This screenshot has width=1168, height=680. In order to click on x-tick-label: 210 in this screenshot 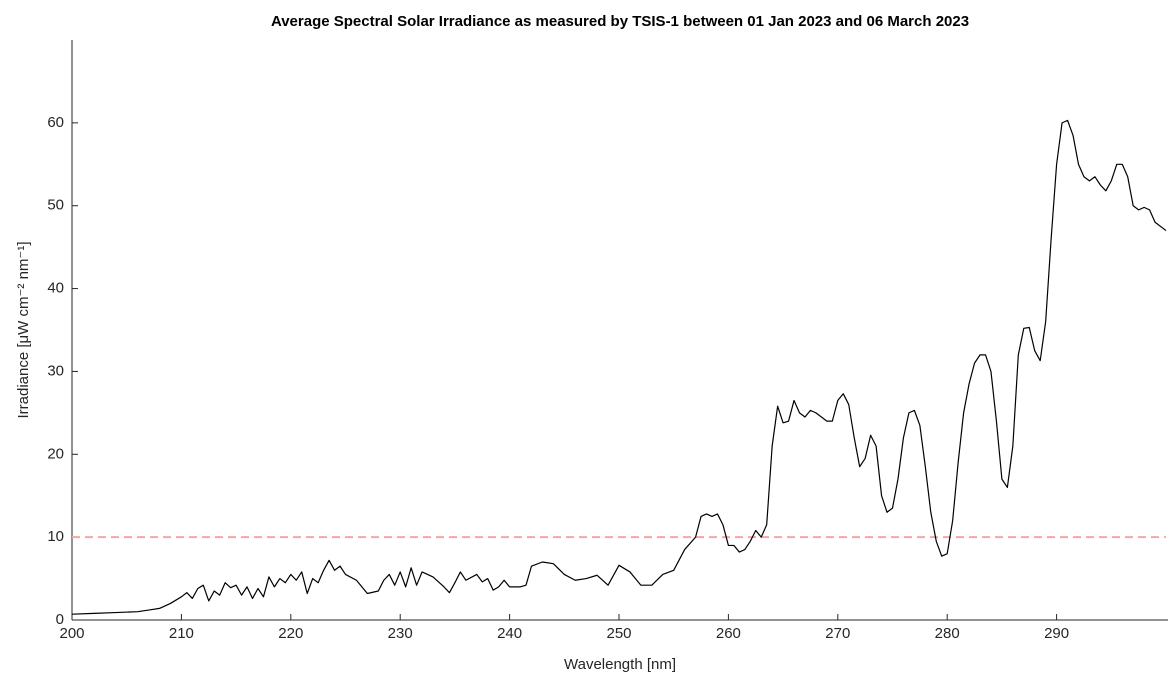, I will do `click(181, 633)`.